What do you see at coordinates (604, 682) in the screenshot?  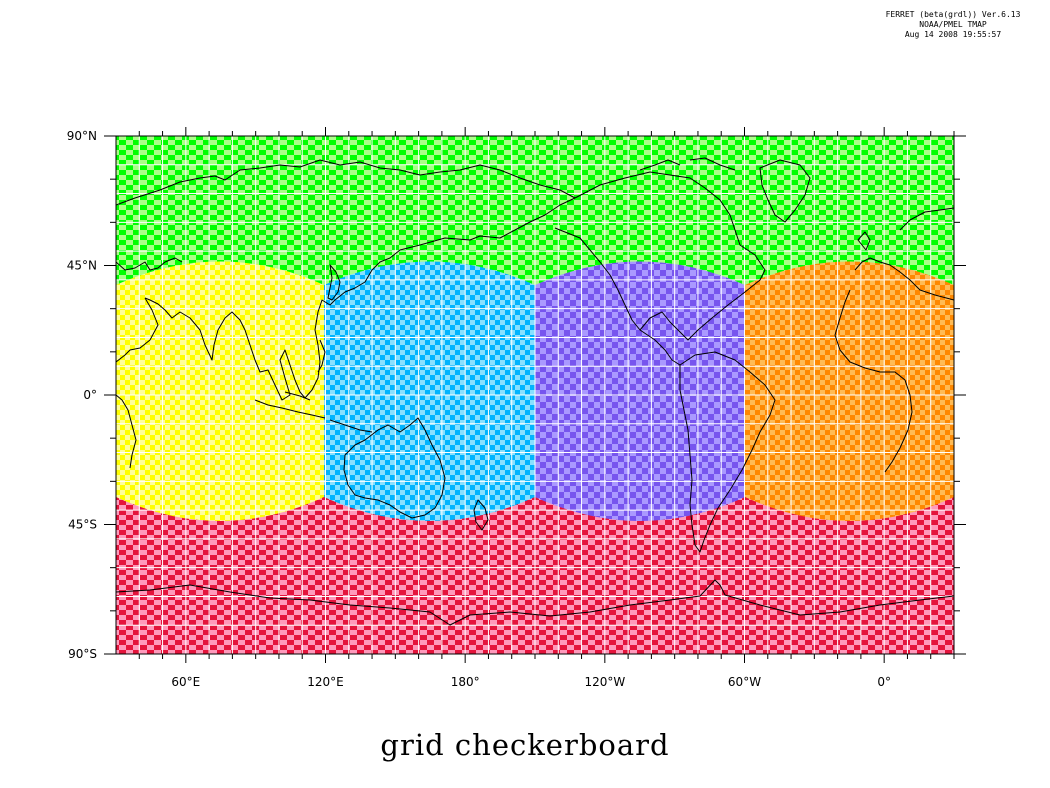 I see `lon-label: 120°W` at bounding box center [604, 682].